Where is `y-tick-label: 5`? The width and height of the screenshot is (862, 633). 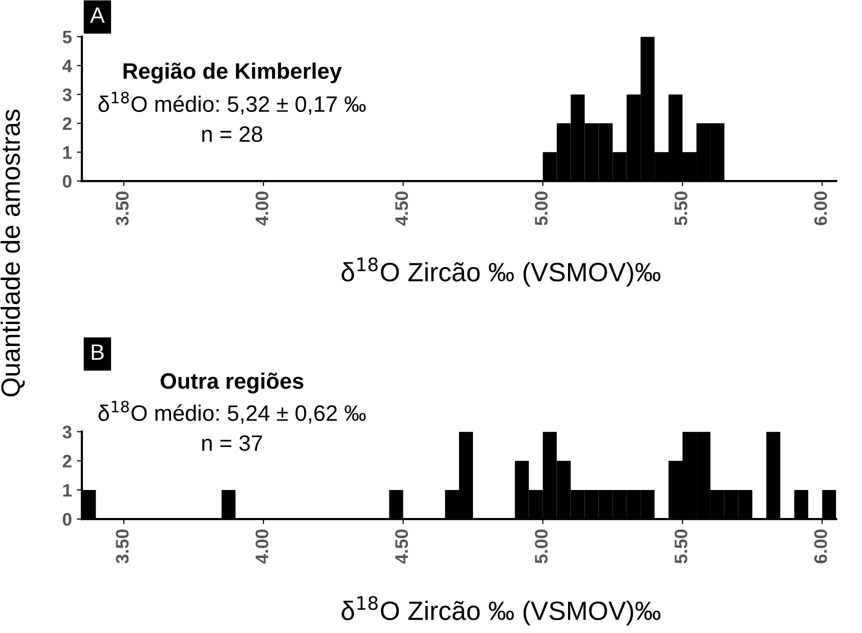 y-tick-label: 5 is located at coordinates (67, 37).